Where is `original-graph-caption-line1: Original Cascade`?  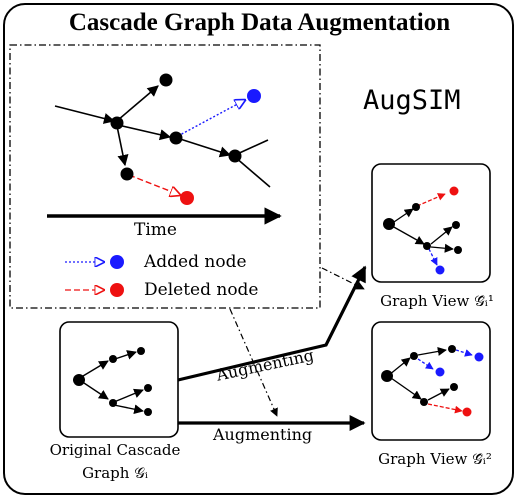
original-graph-caption-line1: Original Cascade is located at coordinates (115, 450).